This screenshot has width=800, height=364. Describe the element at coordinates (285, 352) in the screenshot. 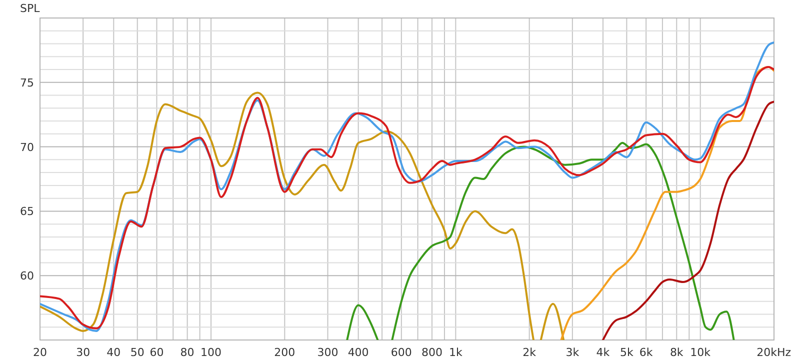

I see `x-tick-label: 200` at that location.